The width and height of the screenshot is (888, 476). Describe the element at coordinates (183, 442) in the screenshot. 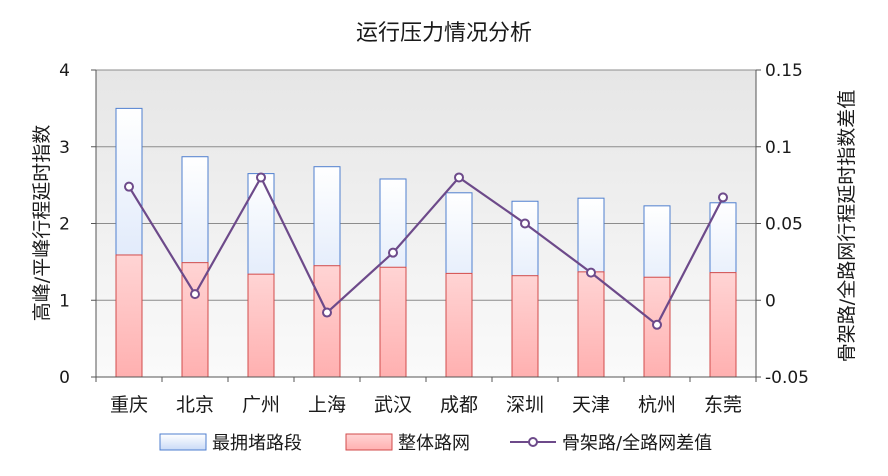

I see `legend-swatch-most-congested` at that location.